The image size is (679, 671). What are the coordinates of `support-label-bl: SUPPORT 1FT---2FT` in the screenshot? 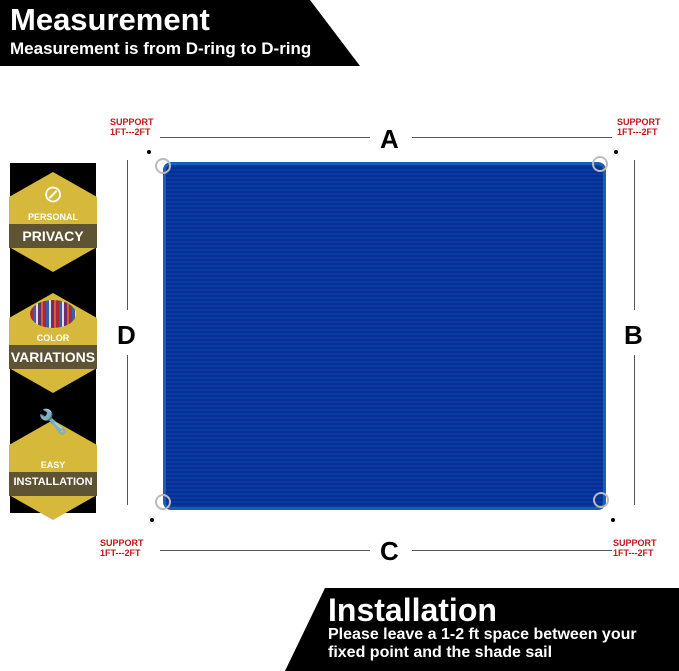 It's located at (122, 548).